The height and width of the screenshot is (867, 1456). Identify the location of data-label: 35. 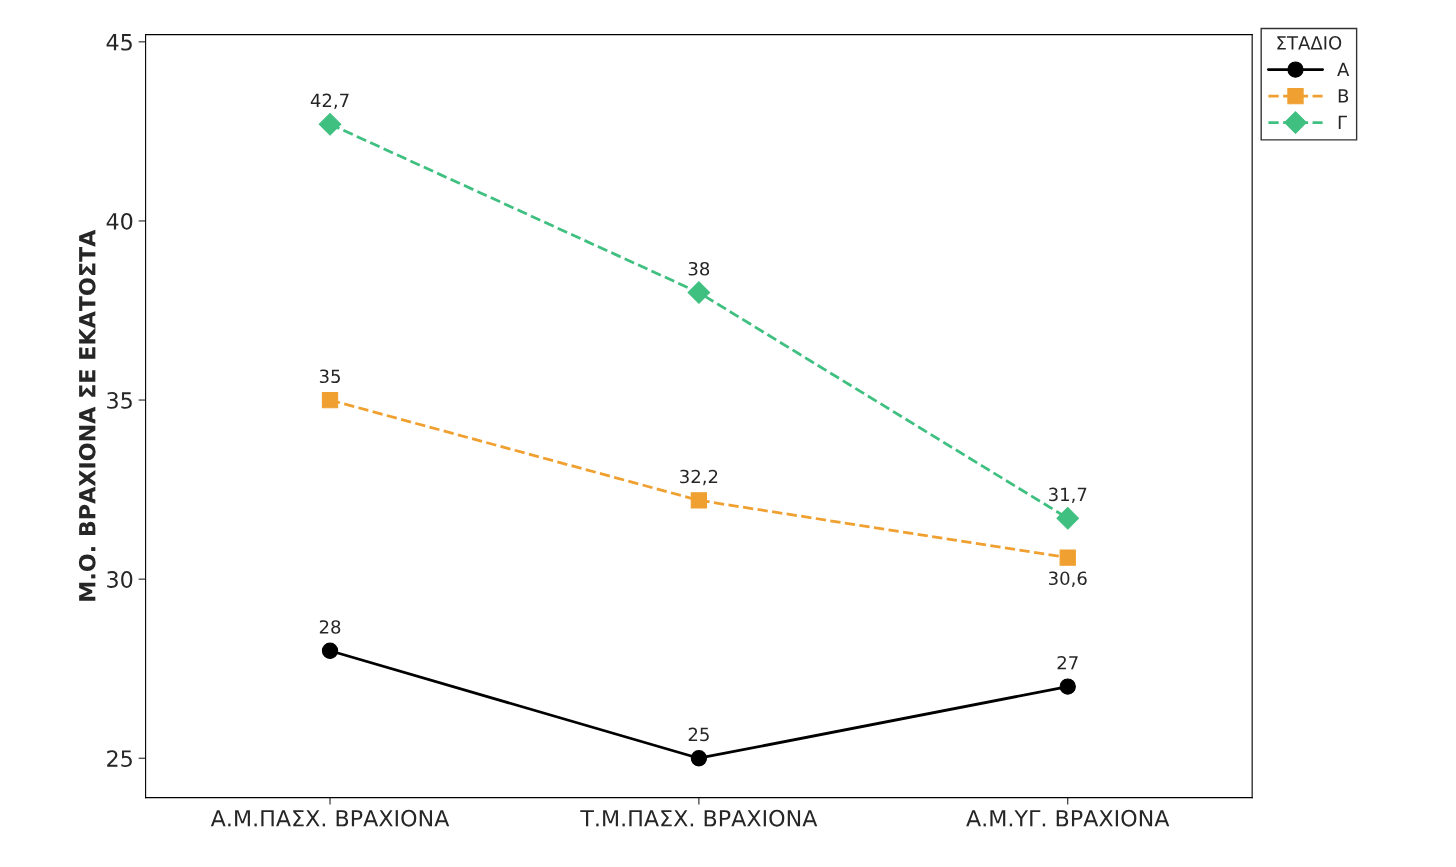
(329, 376).